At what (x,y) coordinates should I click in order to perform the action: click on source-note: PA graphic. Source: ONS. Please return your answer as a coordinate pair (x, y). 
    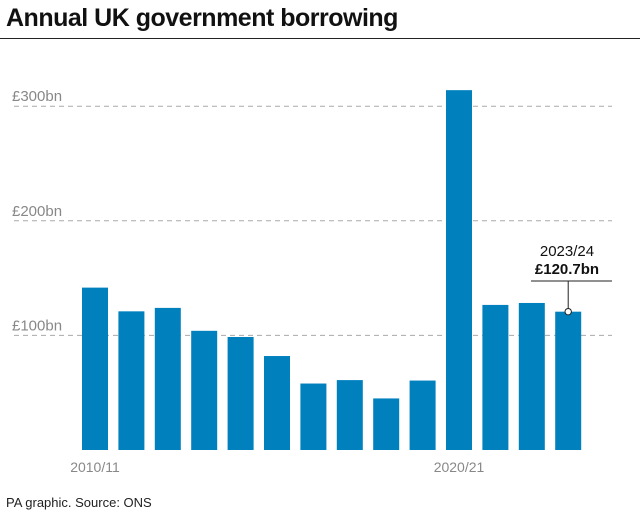
    Looking at the image, I should click on (79, 502).